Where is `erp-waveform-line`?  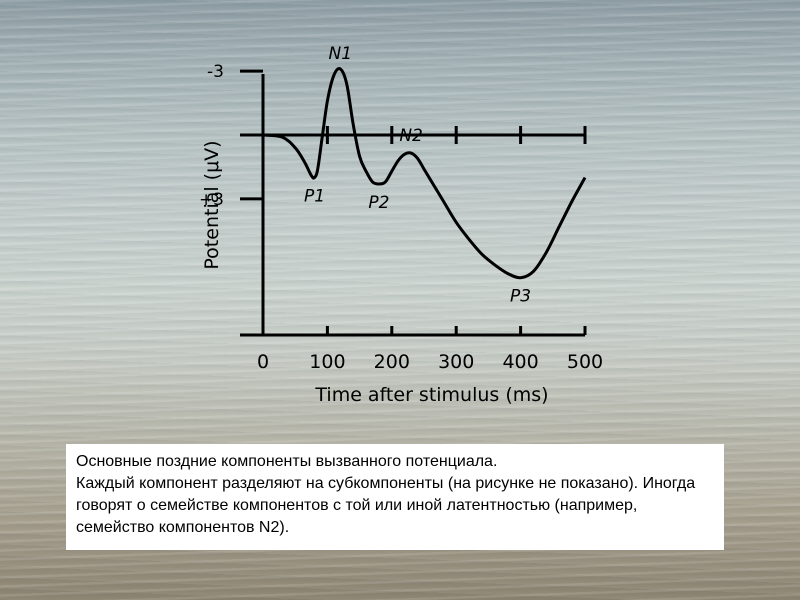 erp-waveform-line is located at coordinates (424, 173).